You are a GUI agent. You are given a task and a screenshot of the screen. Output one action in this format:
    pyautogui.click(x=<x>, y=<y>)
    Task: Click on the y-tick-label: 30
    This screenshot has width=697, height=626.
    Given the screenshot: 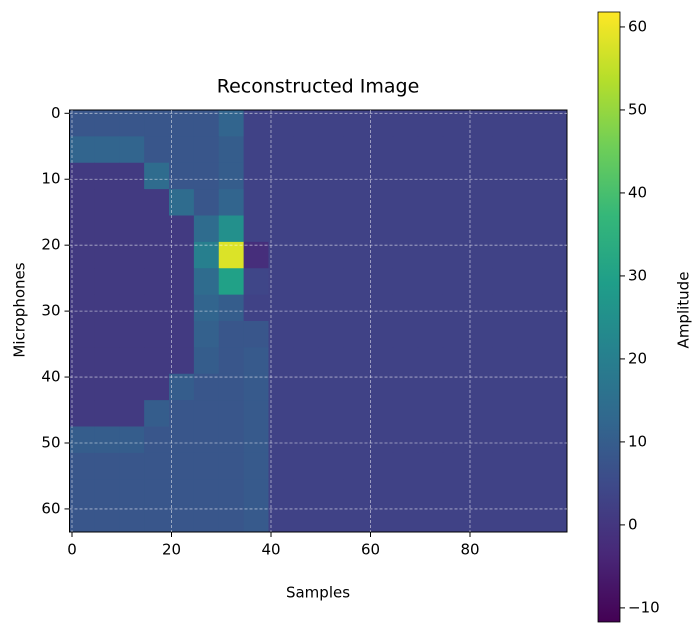 What is the action you would take?
    pyautogui.click(x=50, y=311)
    